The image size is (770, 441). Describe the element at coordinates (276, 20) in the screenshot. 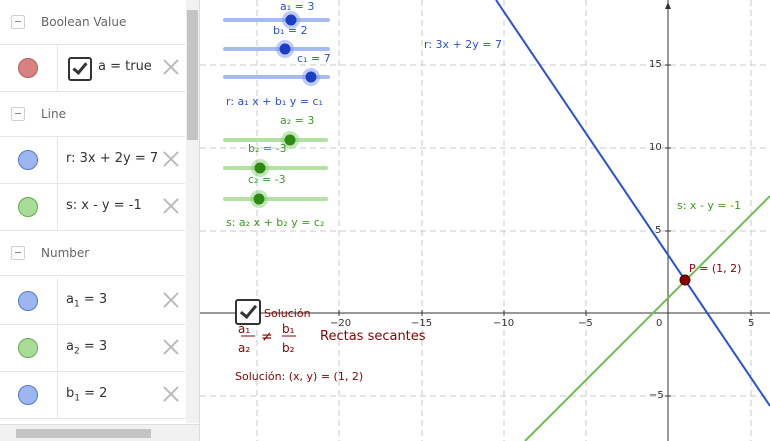

I see `slider-a1` at that location.